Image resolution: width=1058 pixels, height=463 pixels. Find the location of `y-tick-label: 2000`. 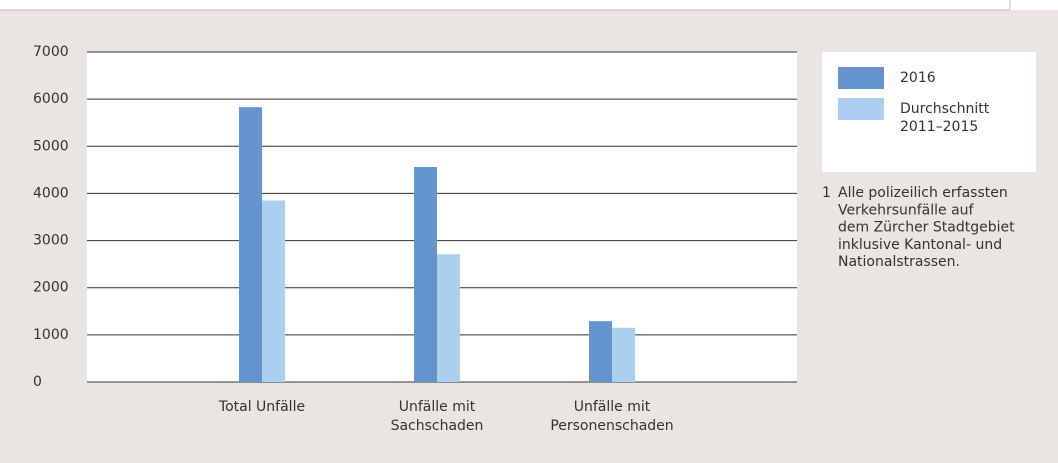

y-tick-label: 2000 is located at coordinates (51, 288).